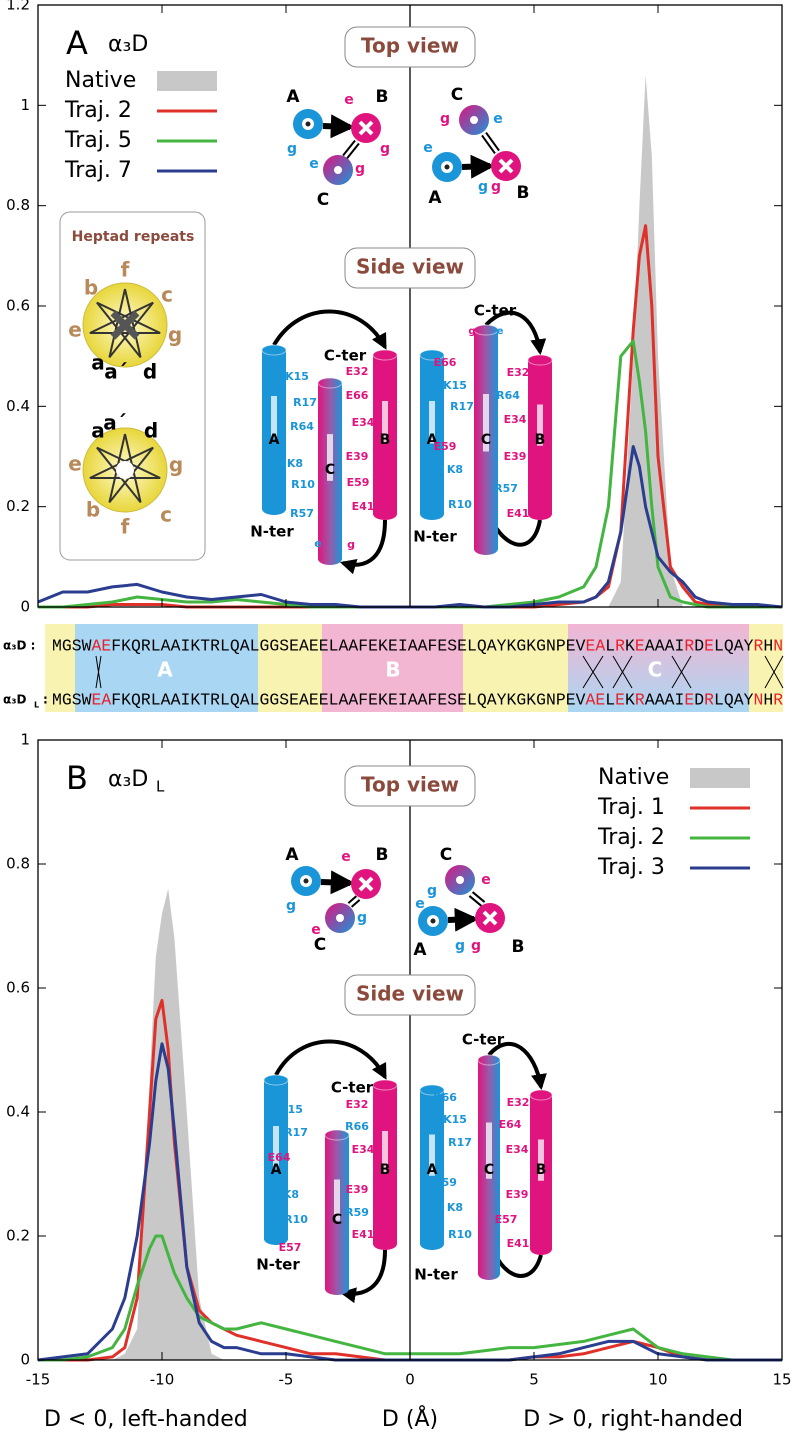  I want to click on x-label: D (Å), so click(410, 1418).